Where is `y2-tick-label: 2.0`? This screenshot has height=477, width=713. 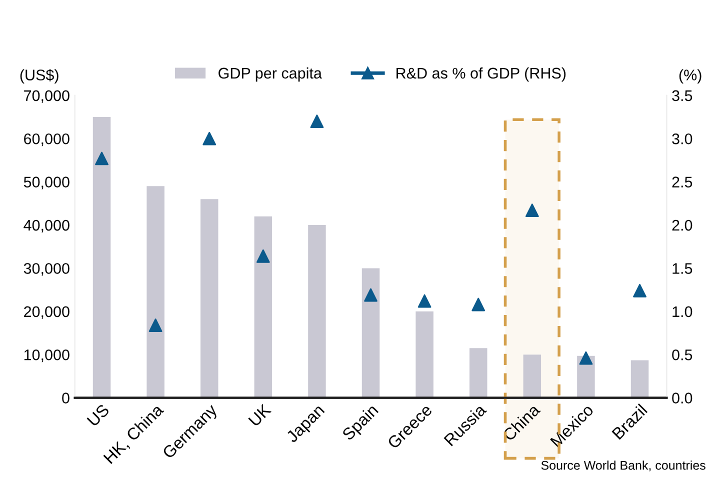
y2-tick-label: 2.0 is located at coordinates (682, 225).